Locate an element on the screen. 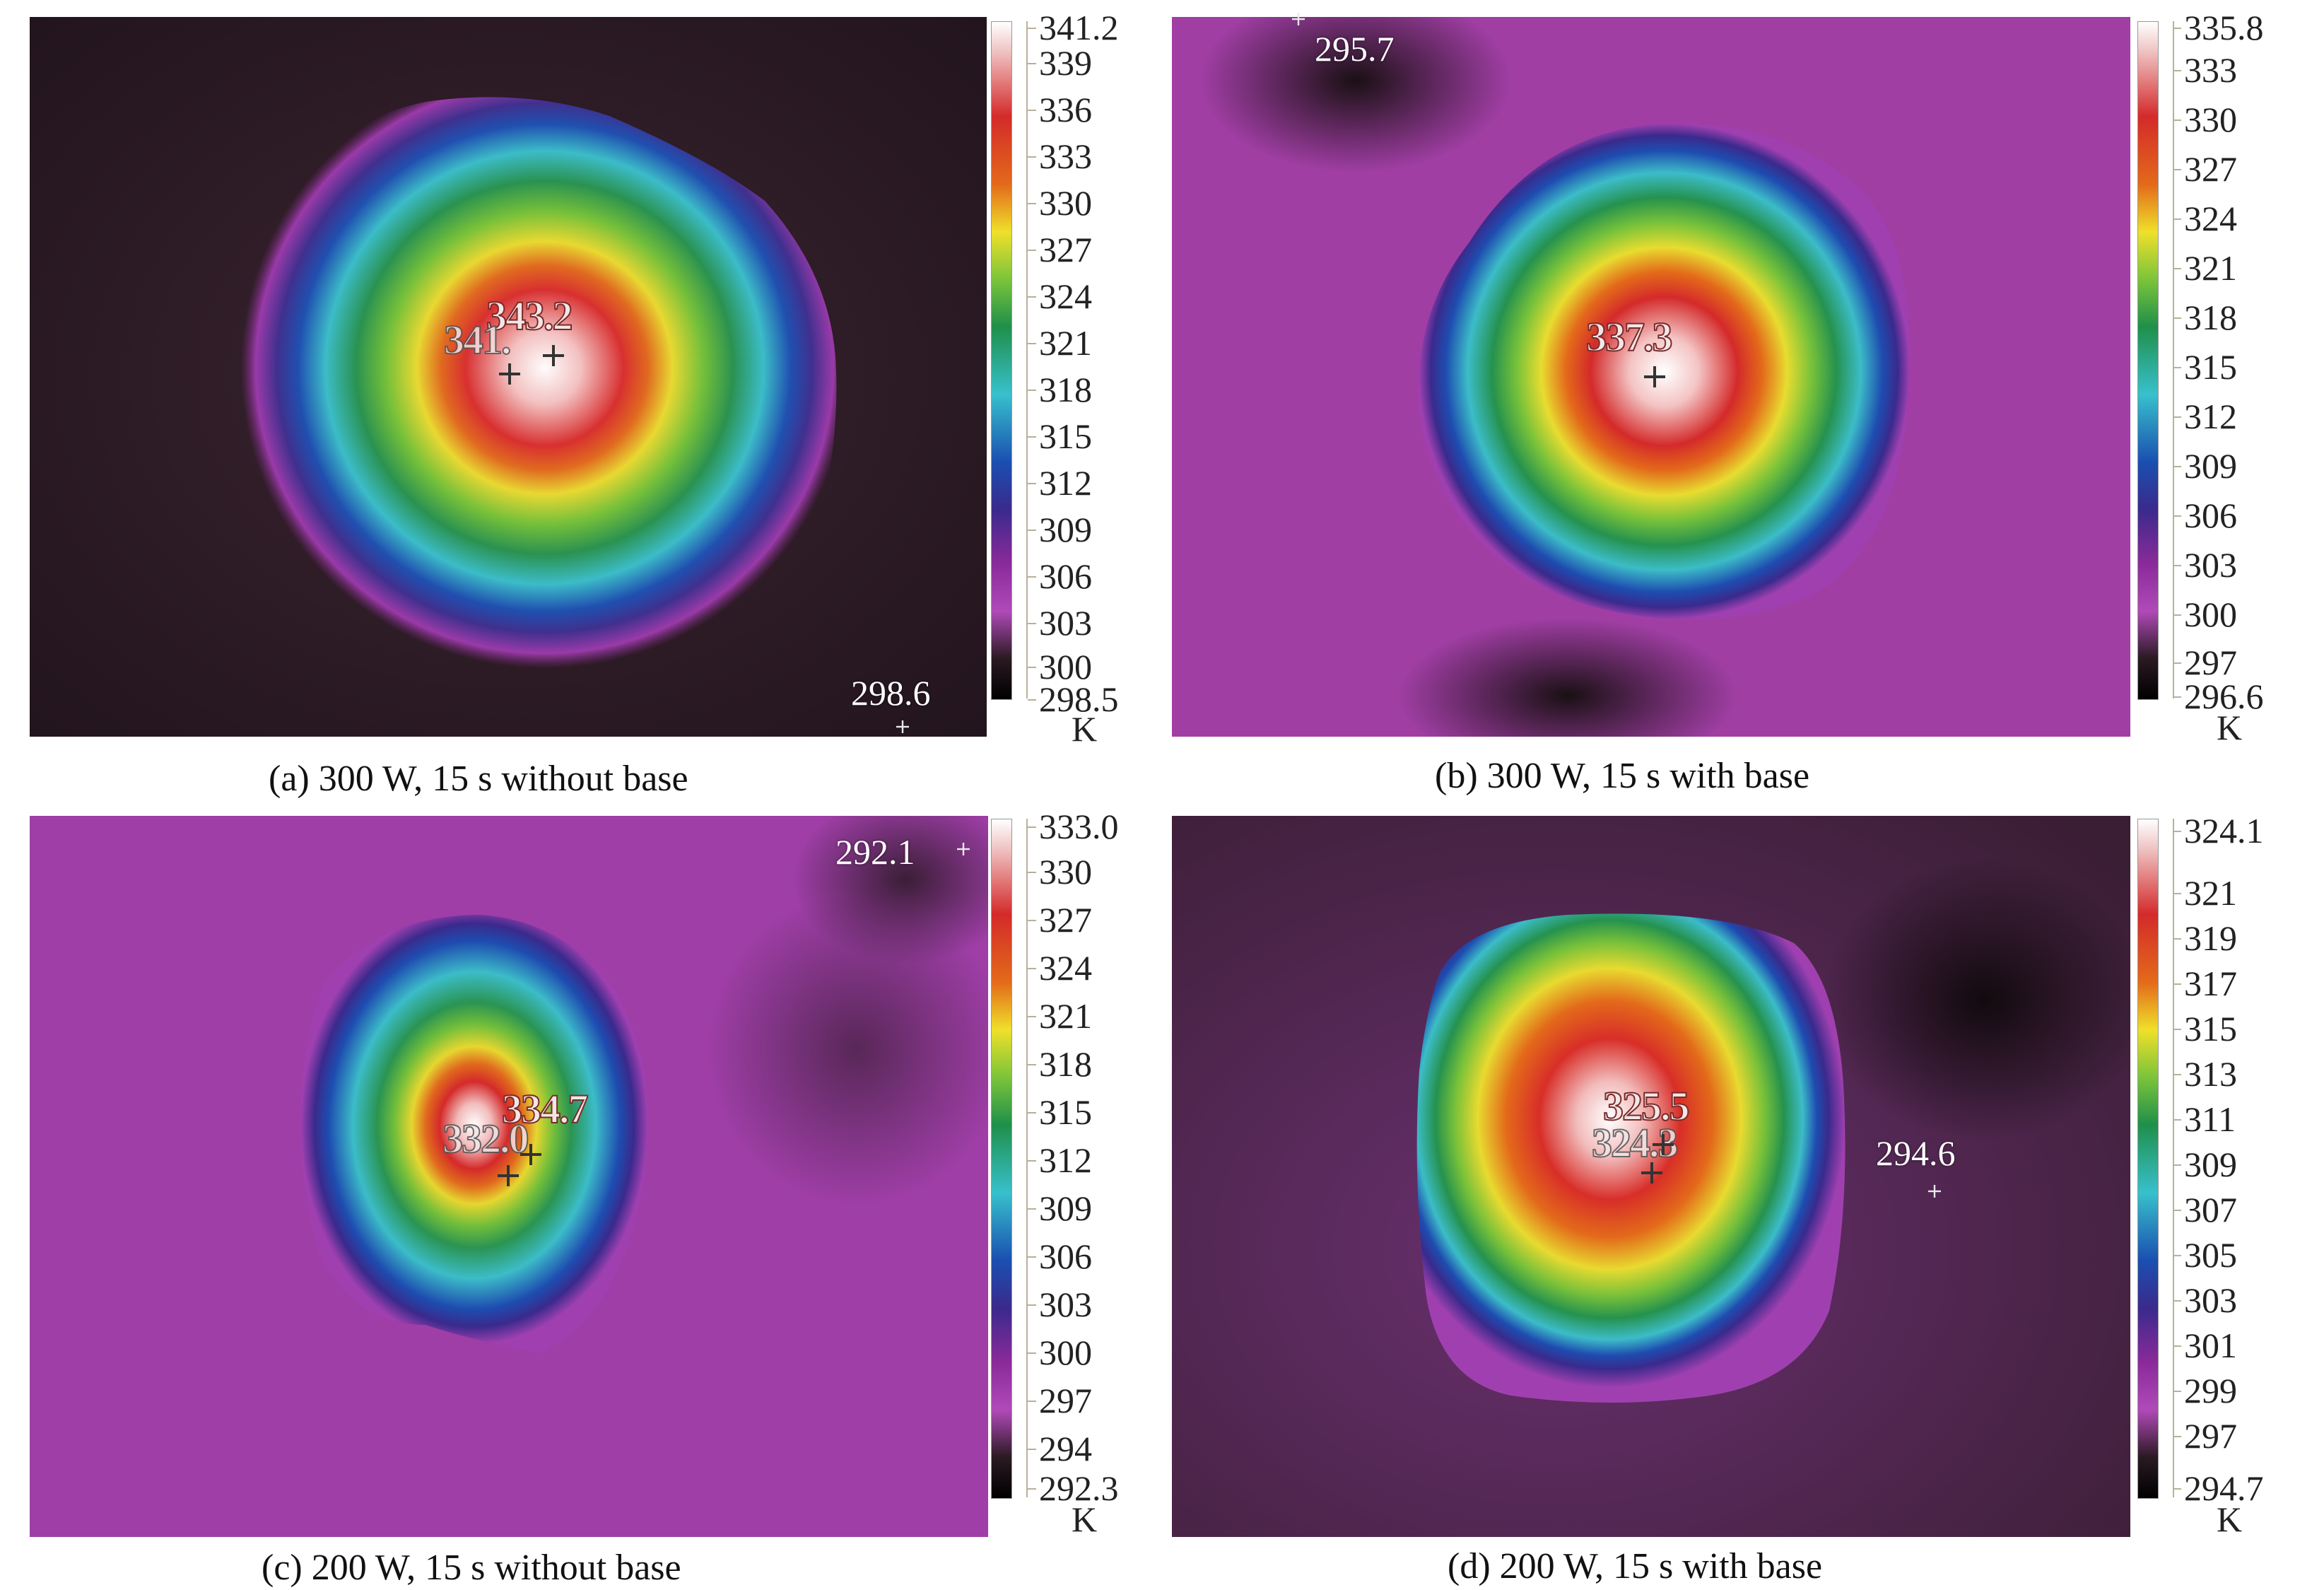 The height and width of the screenshot is (1590, 2324). scale-tick: 339 is located at coordinates (1060, 63).